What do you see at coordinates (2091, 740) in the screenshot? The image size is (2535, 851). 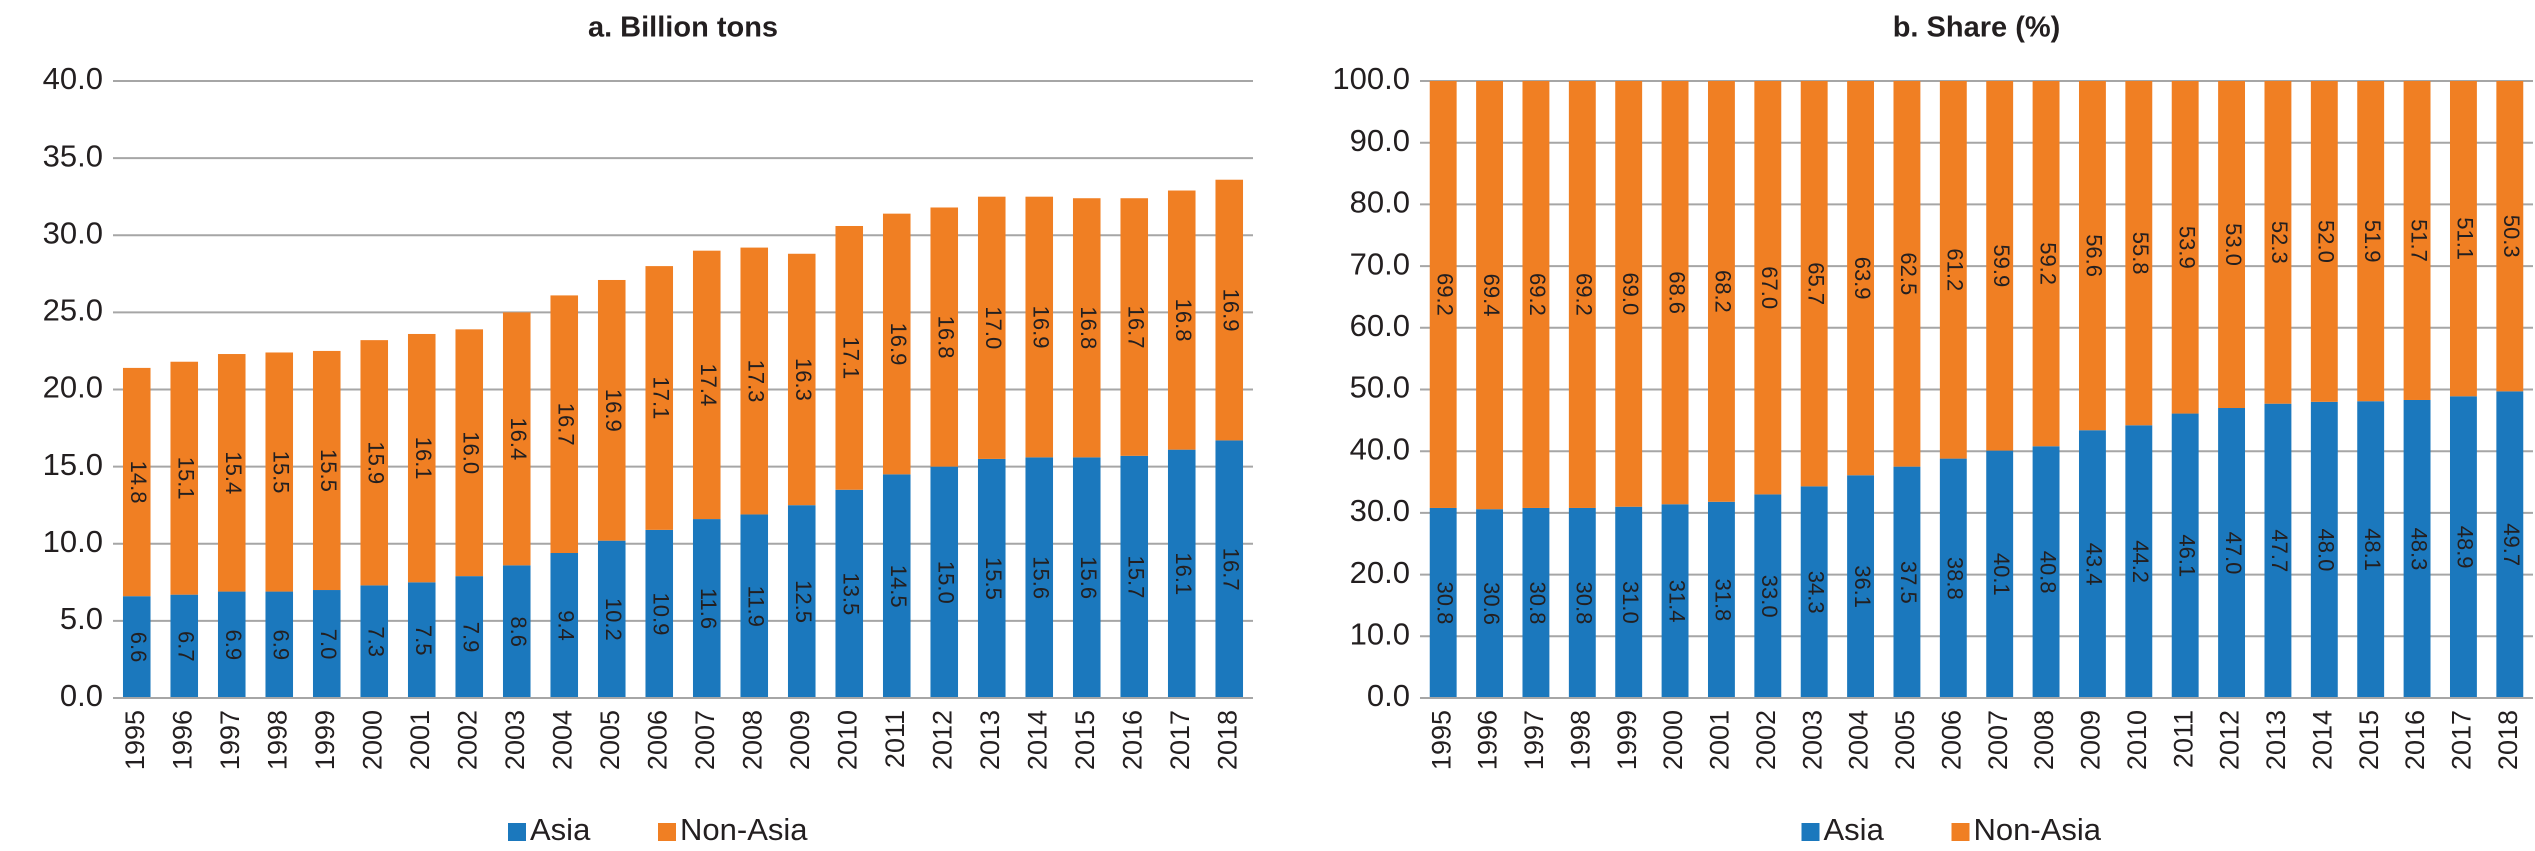 I see `x-tick-label: 2009` at bounding box center [2091, 740].